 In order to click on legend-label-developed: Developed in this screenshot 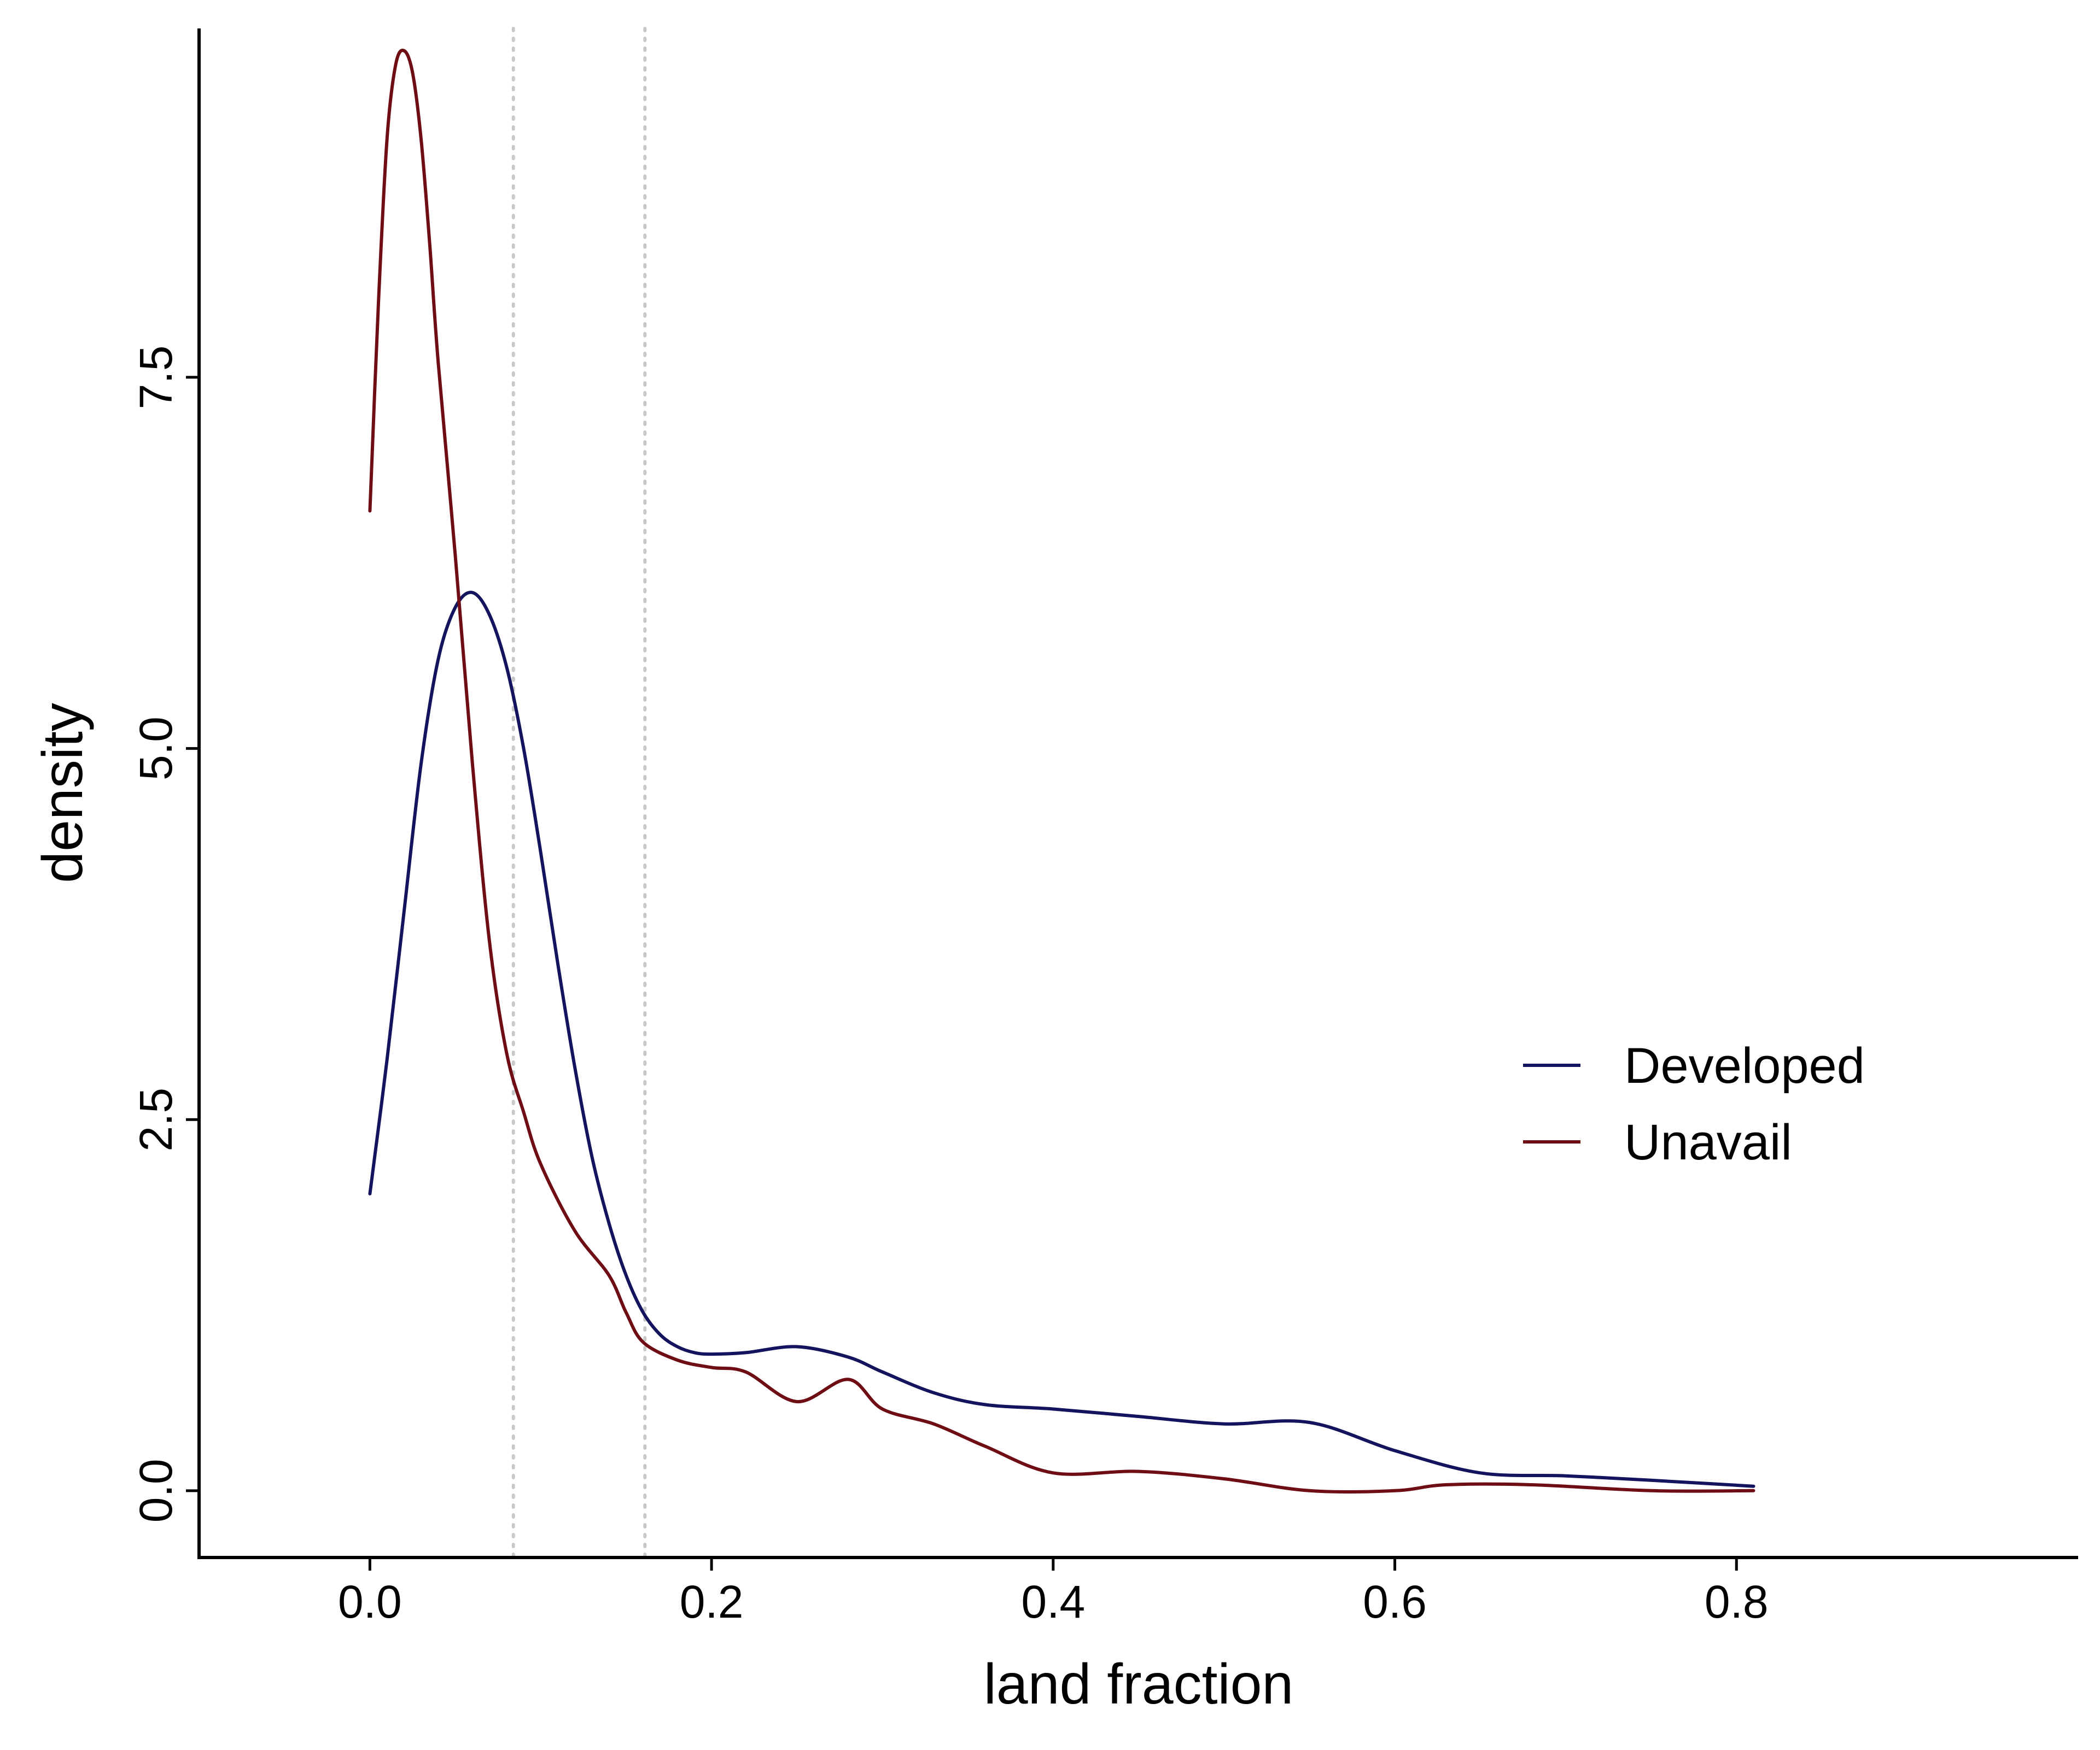, I will do `click(1744, 1066)`.